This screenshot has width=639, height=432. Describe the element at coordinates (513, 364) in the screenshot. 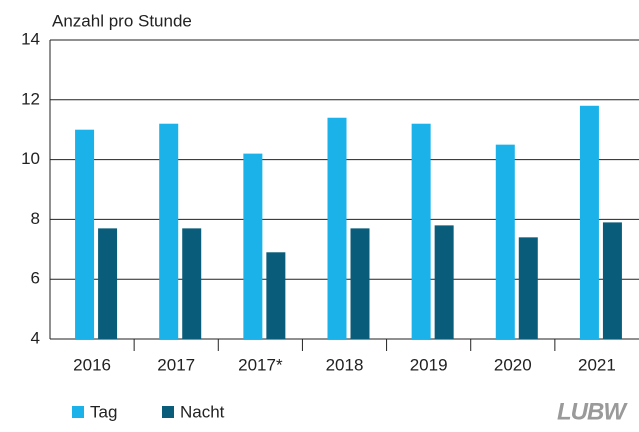

I see `x-tick-label: 2020` at that location.